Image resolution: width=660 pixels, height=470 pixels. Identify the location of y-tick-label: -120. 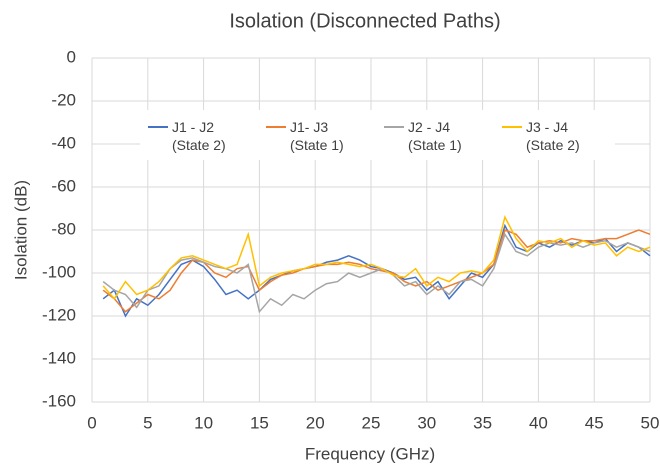
(59, 314).